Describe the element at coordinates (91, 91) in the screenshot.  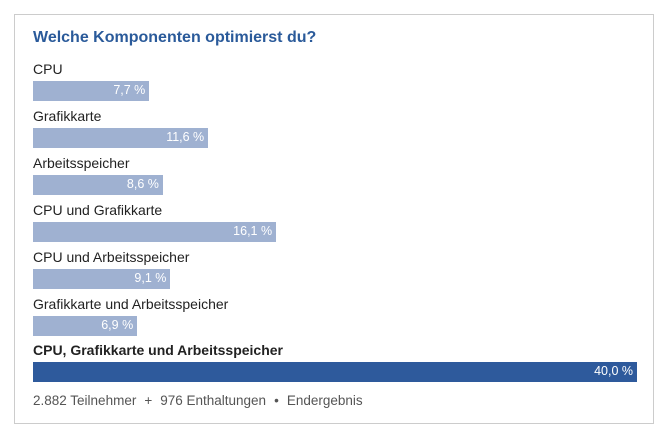
I see `bar: 7,7 %` at that location.